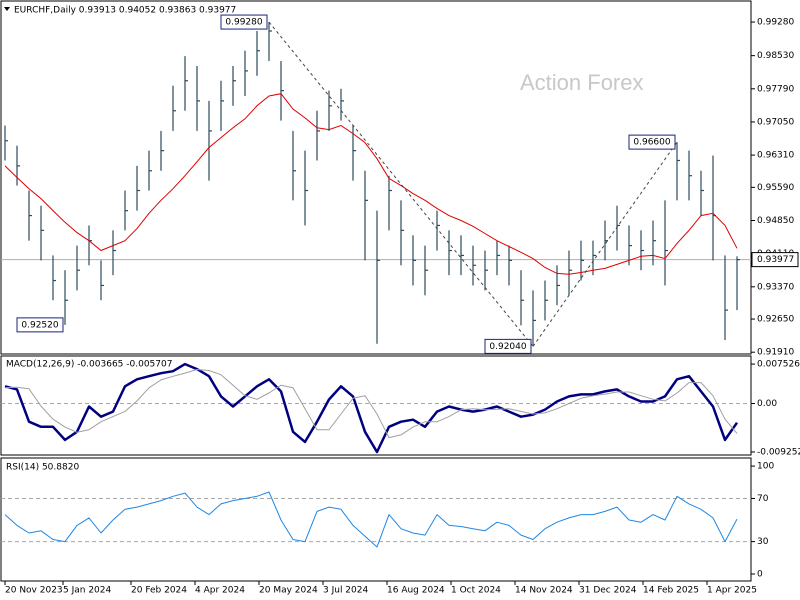 The width and height of the screenshot is (800, 600). I want to click on y-tick-label: -0.009252, so click(778, 452).